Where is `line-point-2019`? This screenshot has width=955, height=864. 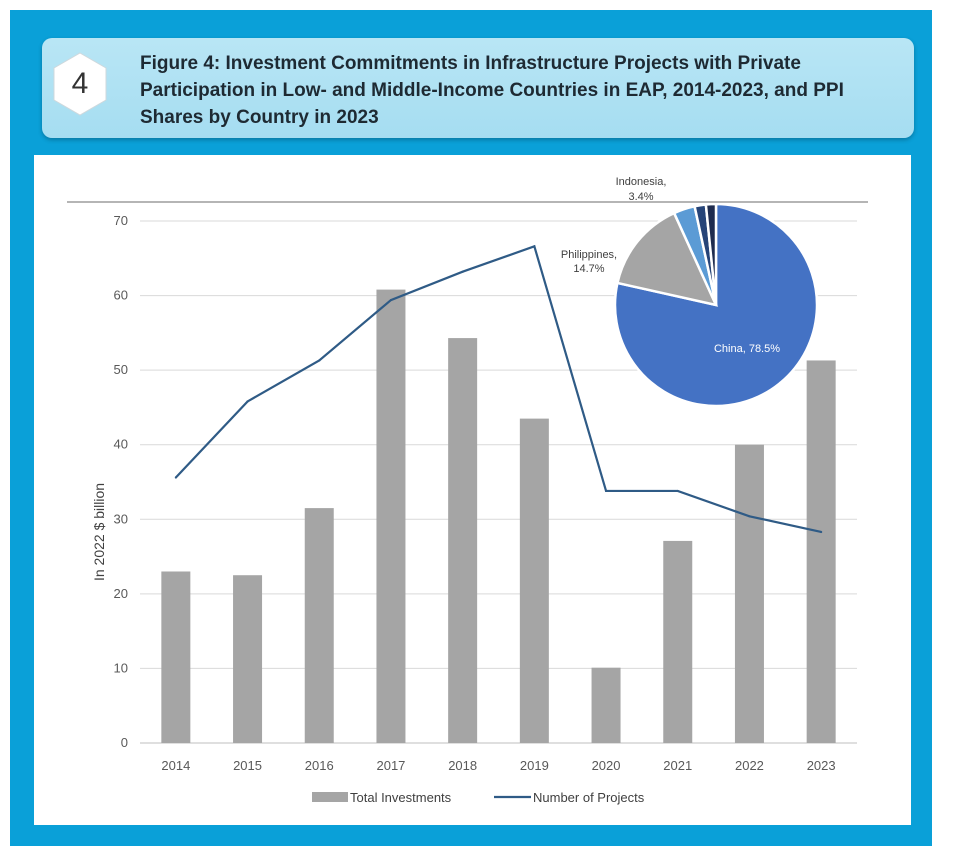
line-point-2019 is located at coordinates (534, 246).